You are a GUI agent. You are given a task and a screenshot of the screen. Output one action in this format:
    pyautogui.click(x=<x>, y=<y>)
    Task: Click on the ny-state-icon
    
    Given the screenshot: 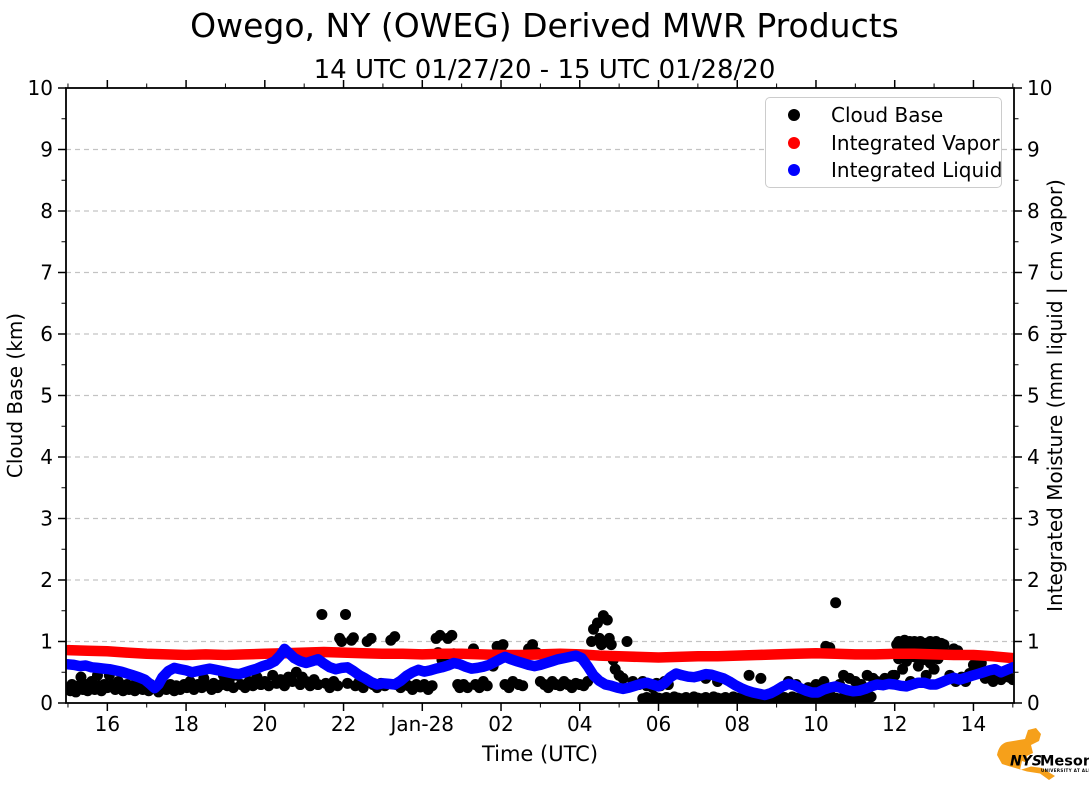 What is the action you would take?
    pyautogui.click(x=1026, y=754)
    